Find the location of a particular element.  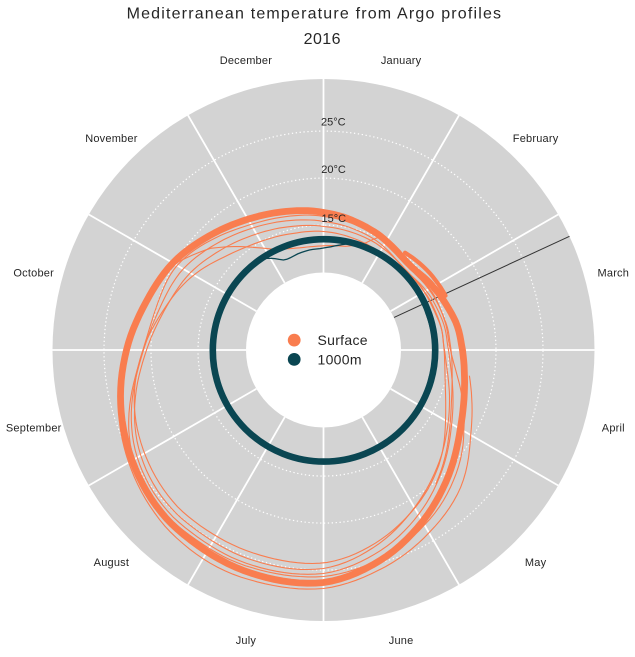

svg-text: 1000m is located at coordinates (340, 360).